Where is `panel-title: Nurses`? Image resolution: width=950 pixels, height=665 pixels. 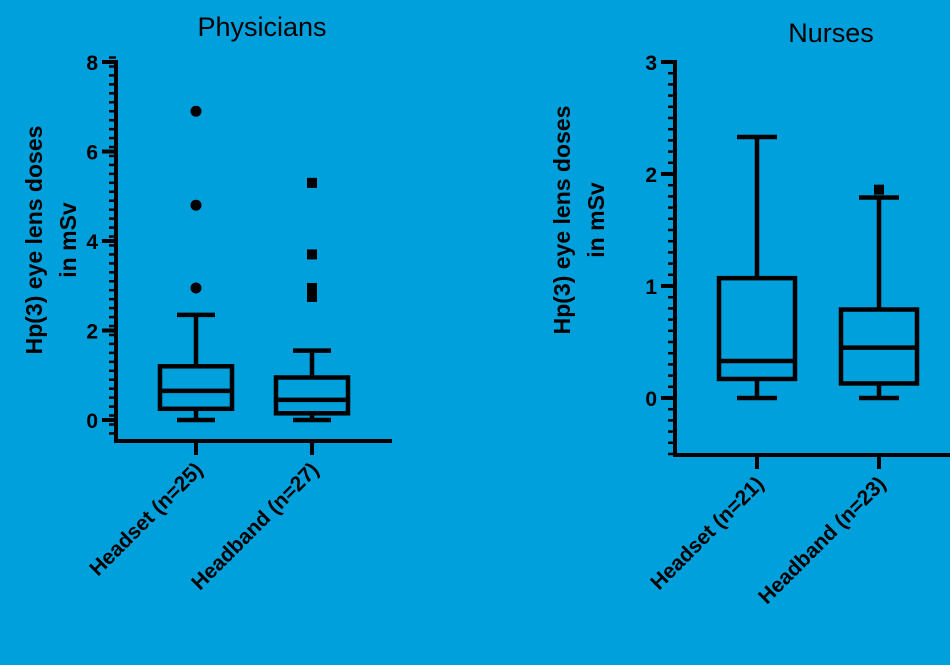
panel-title: Nurses is located at coordinates (831, 33).